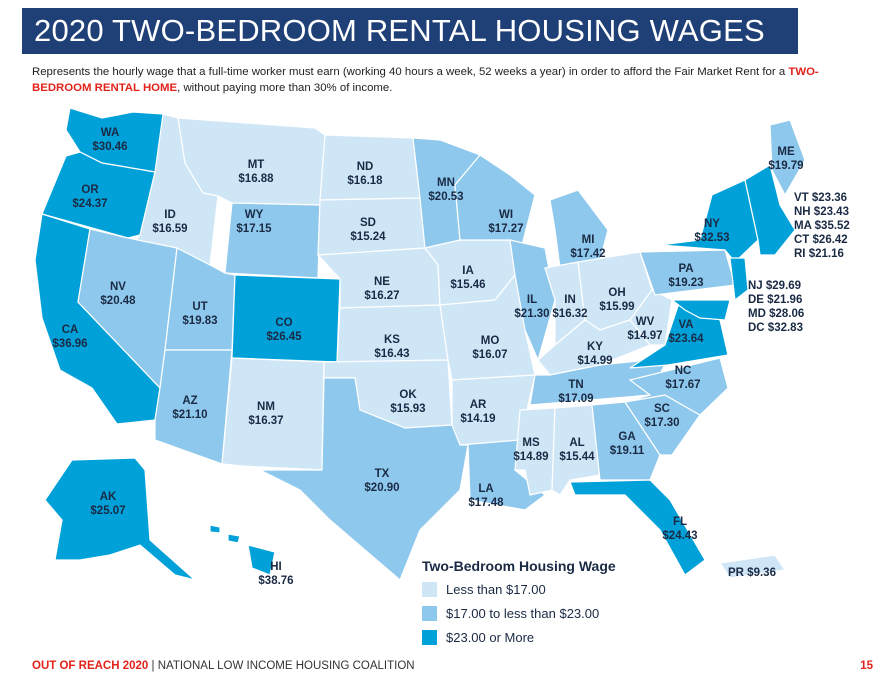  Describe the element at coordinates (587, 254) in the screenshot. I see `state-wage-mi: $17.42` at that location.